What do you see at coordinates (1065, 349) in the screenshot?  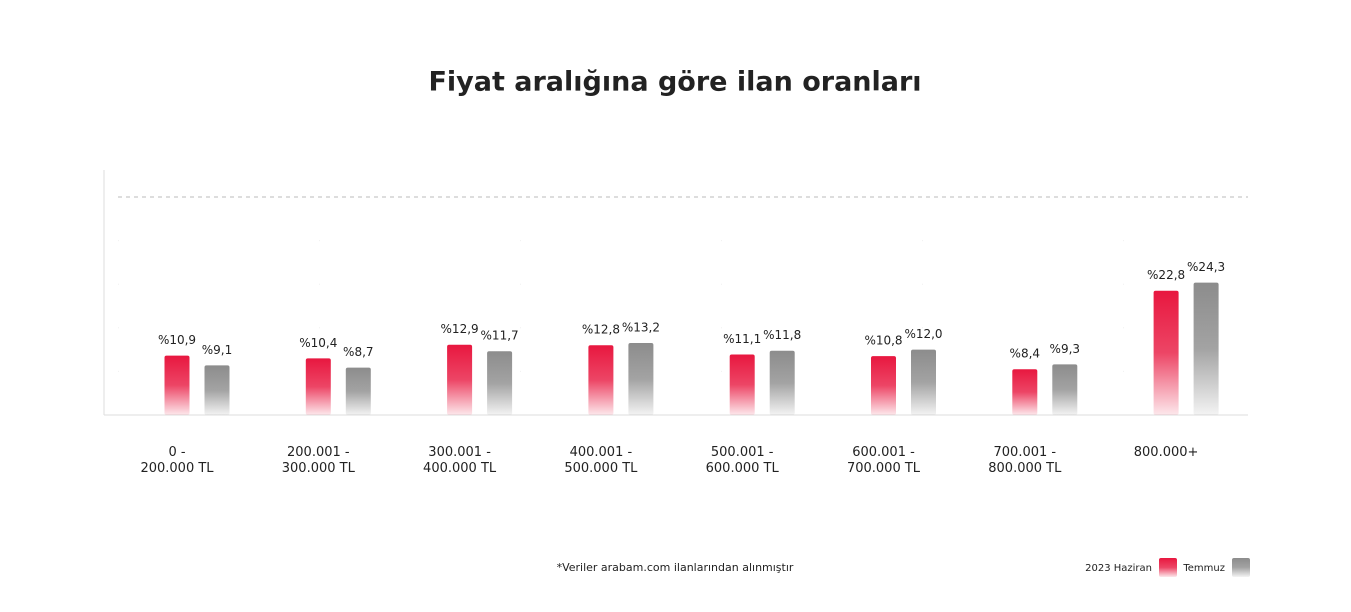 I see `value-label: %9,3` at bounding box center [1065, 349].